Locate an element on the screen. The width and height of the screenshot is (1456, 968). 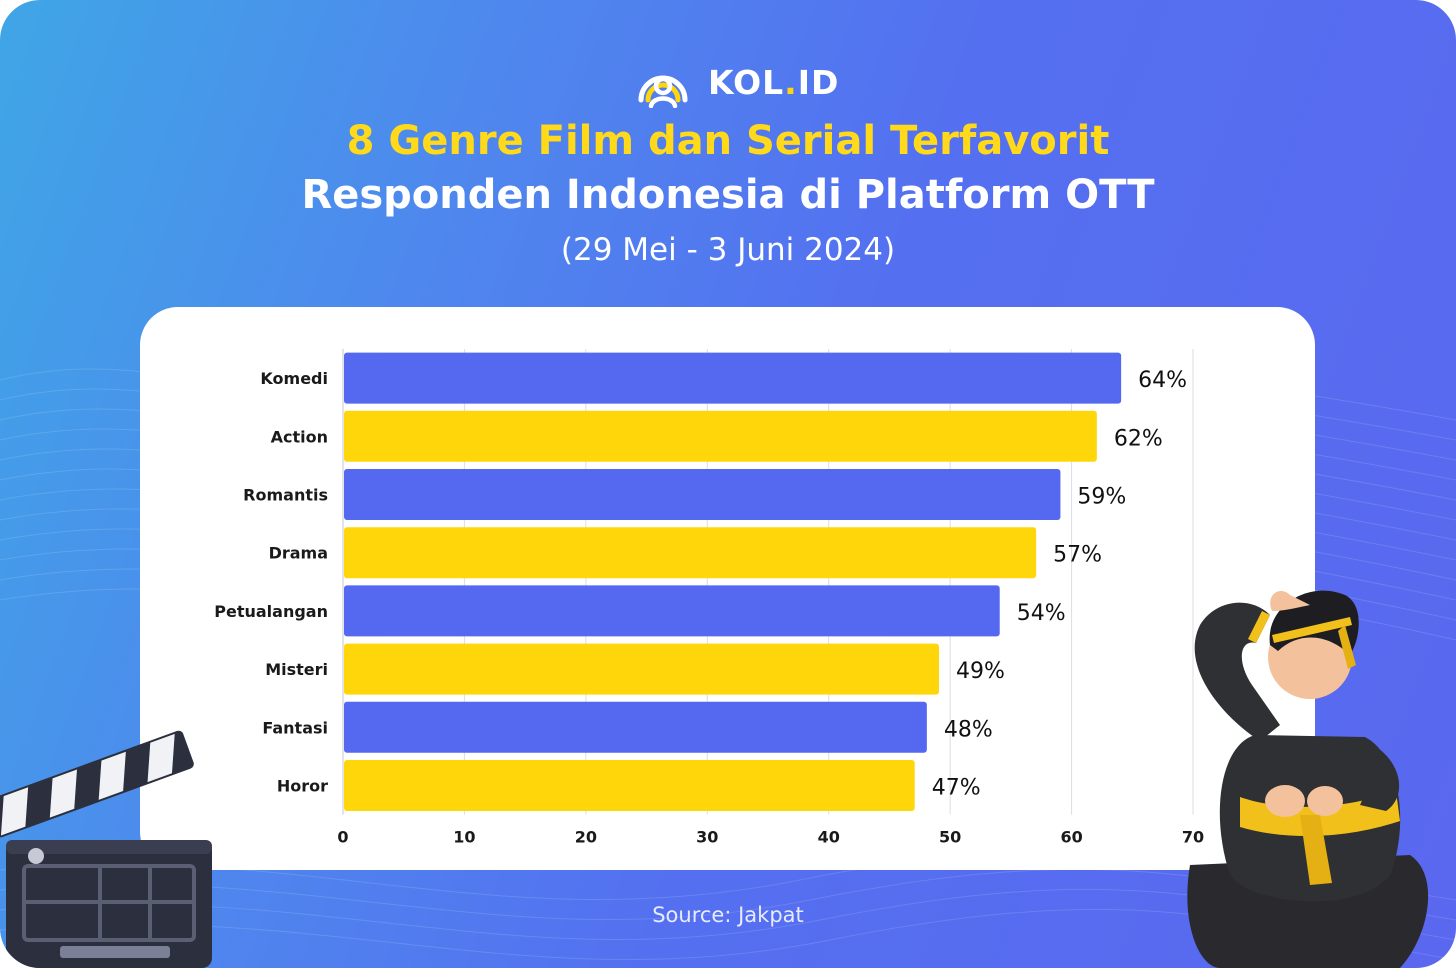
x-tick-label: 10 is located at coordinates (464, 837).